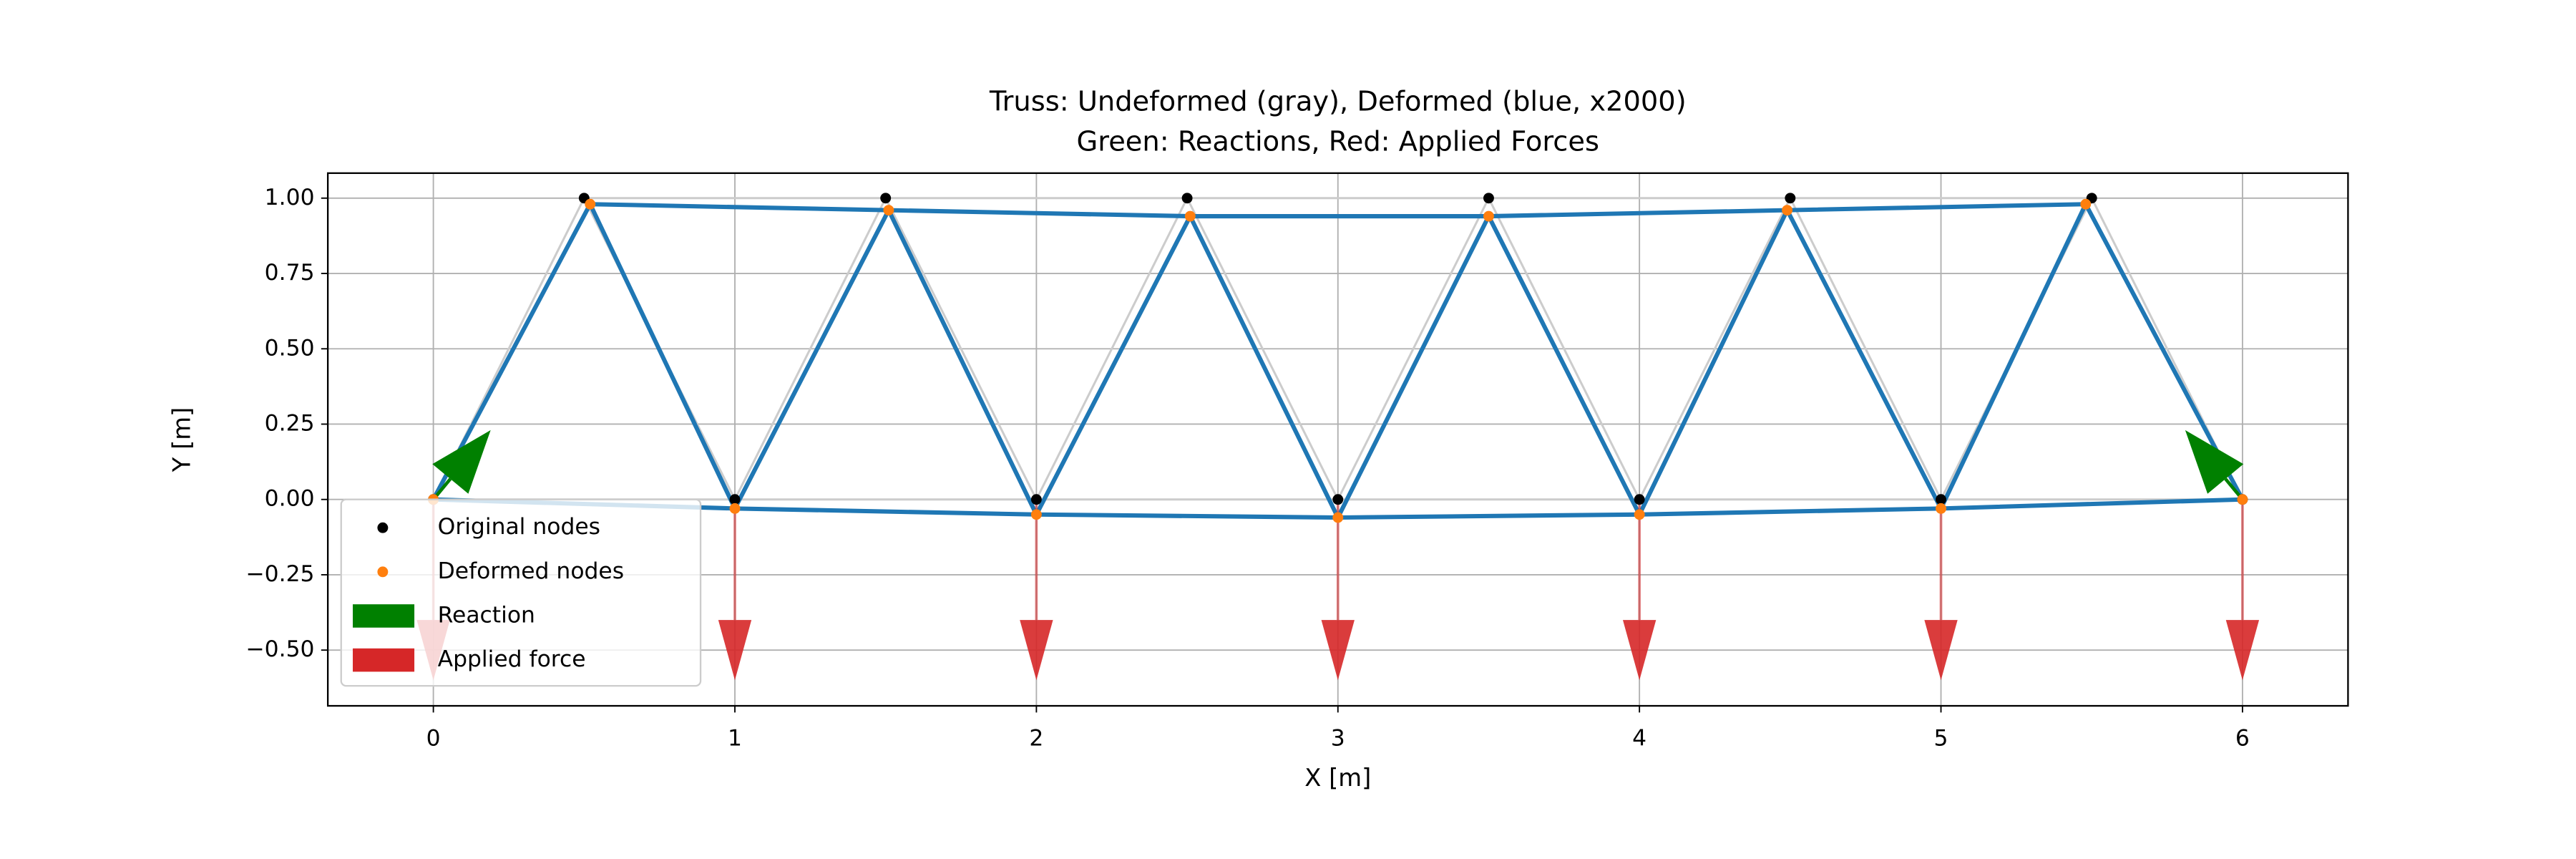  What do you see at coordinates (1337, 778) in the screenshot?
I see `x-axis-label: X [m]` at bounding box center [1337, 778].